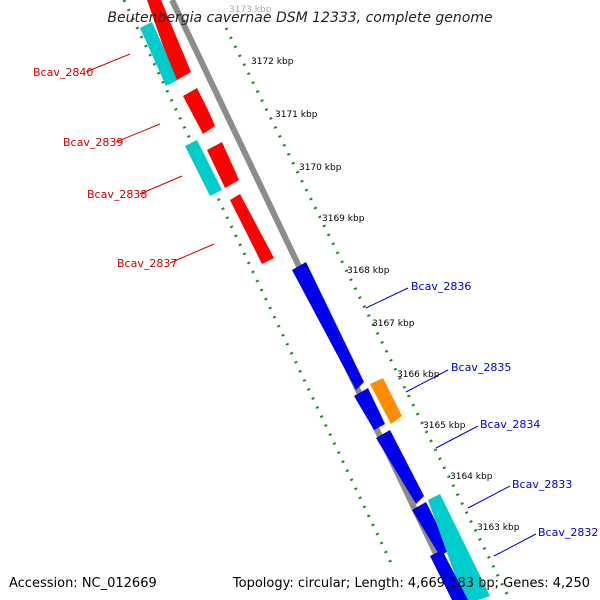 The image size is (600, 600). I want to click on accession-text: Accession: NC_012669, so click(83, 583).